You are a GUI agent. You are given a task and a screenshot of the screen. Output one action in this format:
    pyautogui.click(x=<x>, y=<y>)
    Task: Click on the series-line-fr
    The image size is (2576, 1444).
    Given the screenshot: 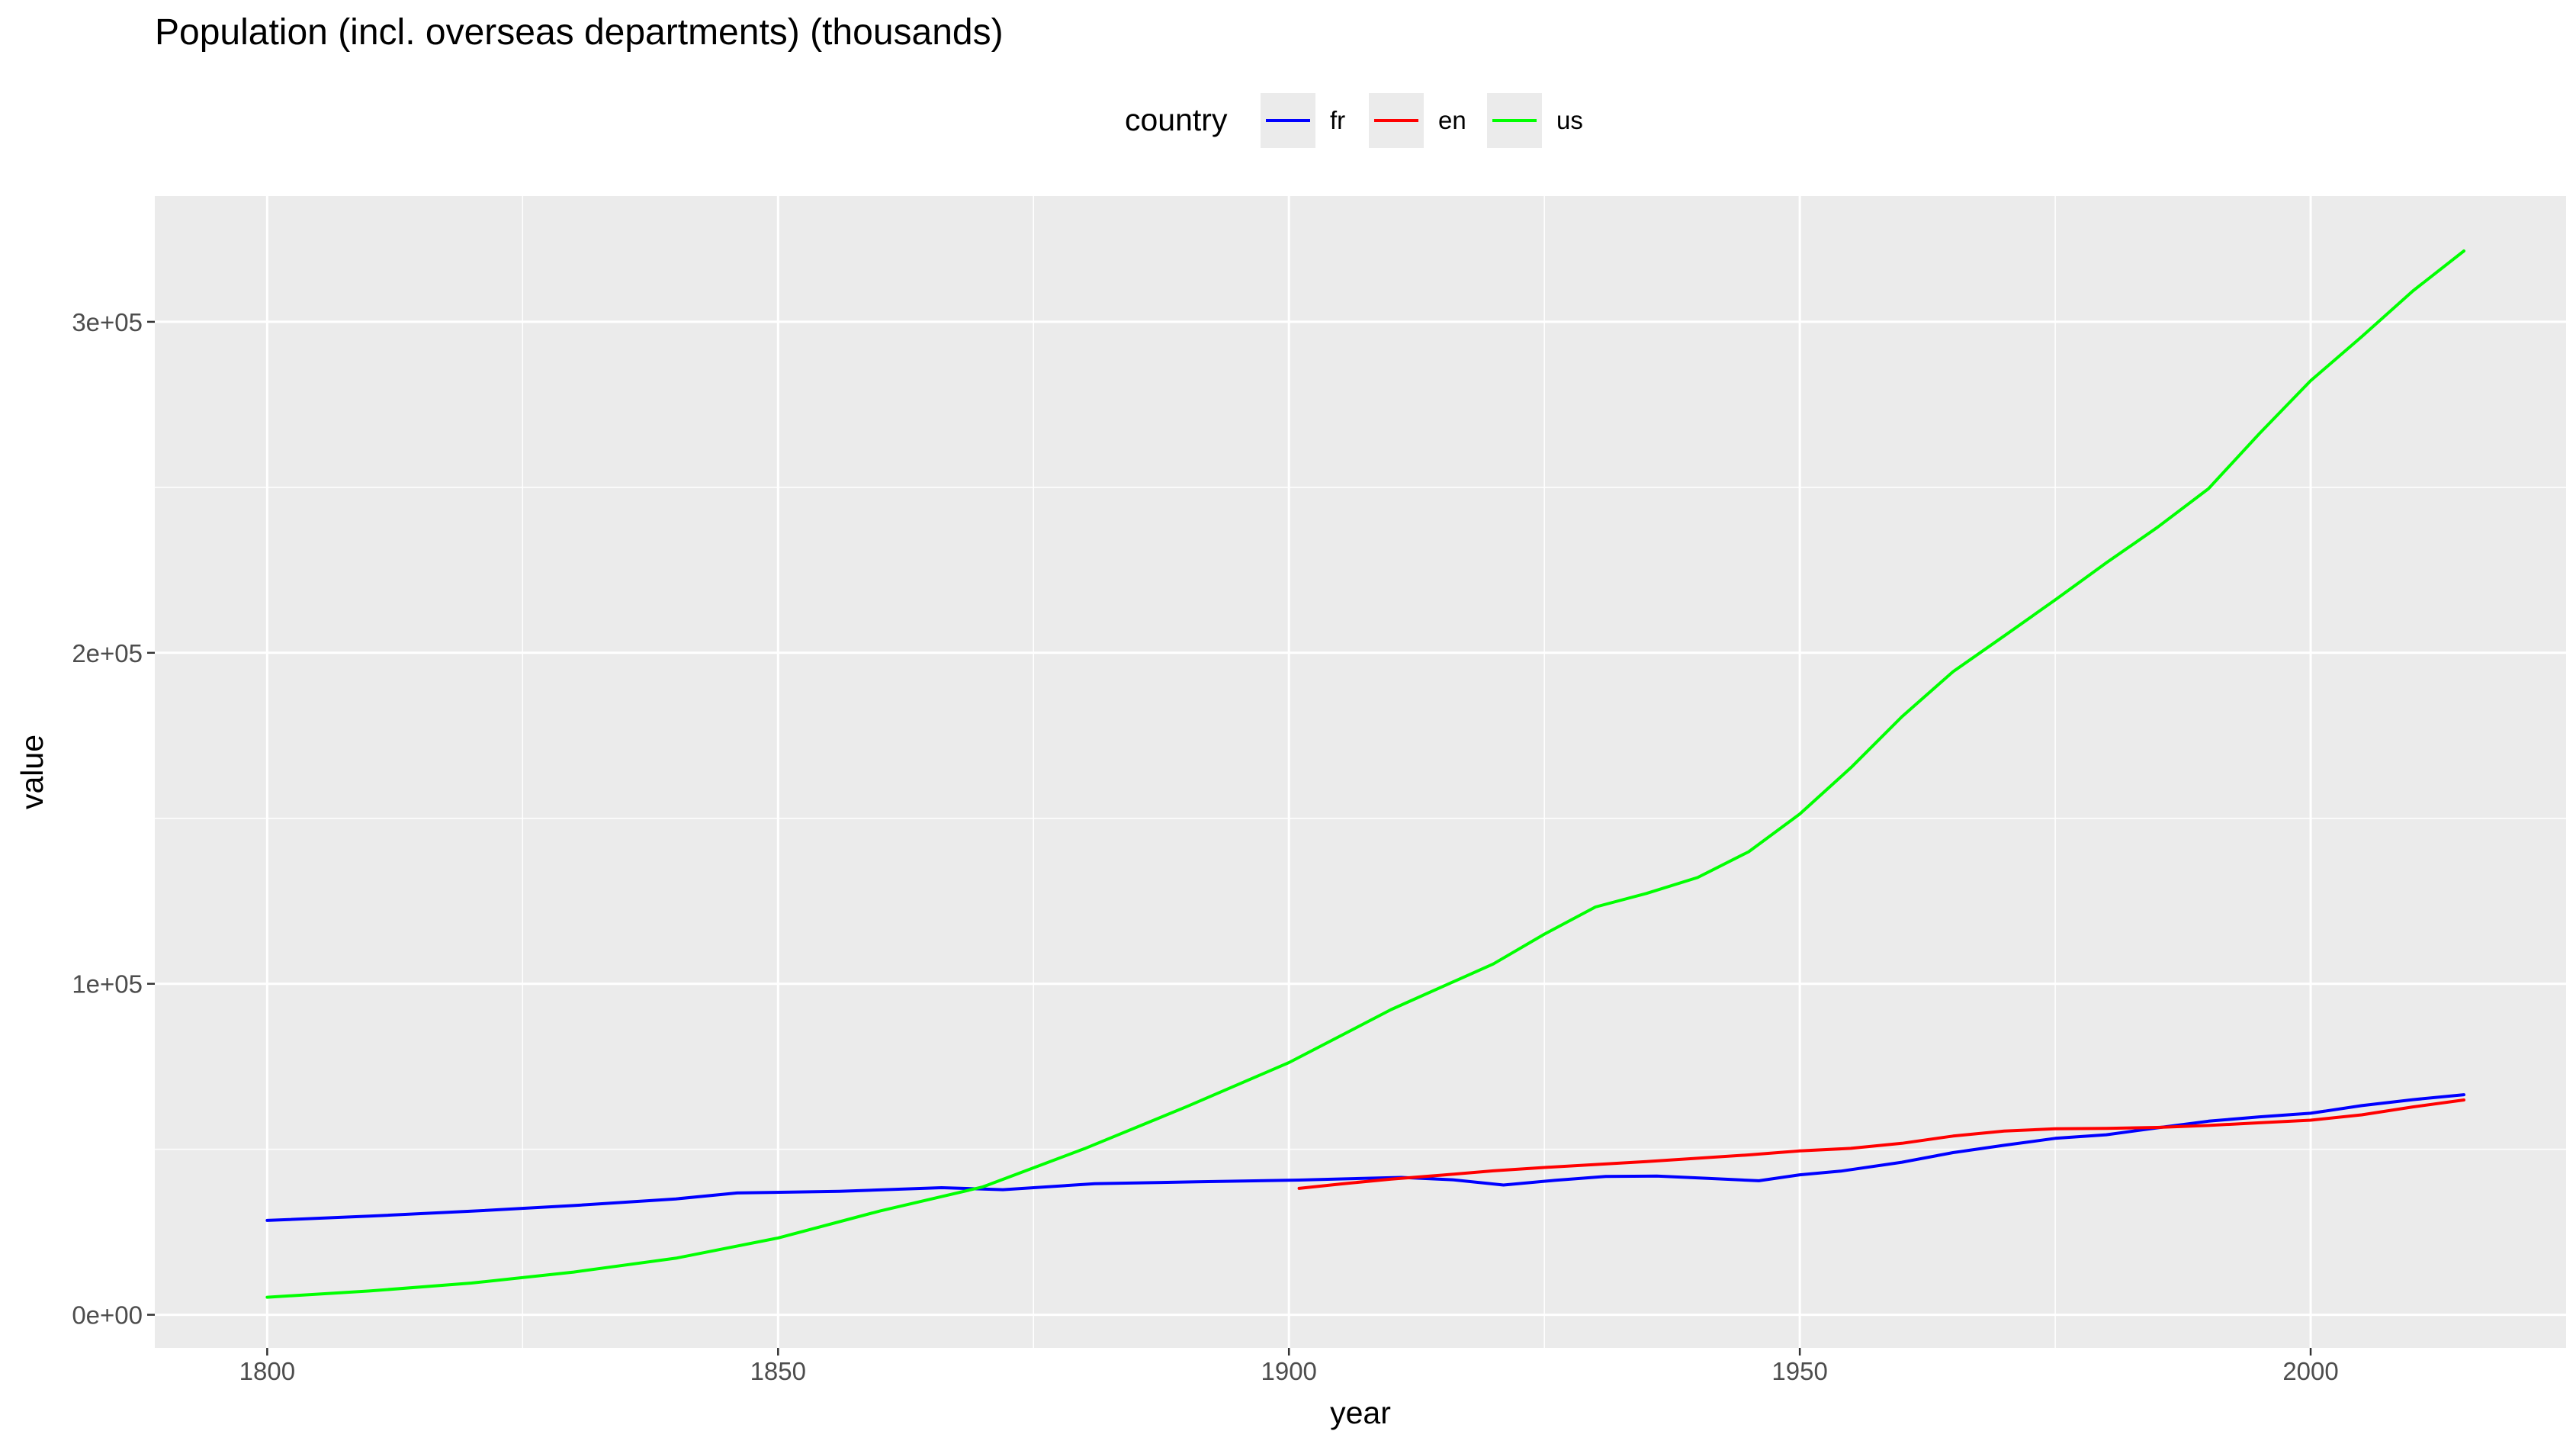 What is the action you would take?
    pyautogui.click(x=1365, y=1158)
    